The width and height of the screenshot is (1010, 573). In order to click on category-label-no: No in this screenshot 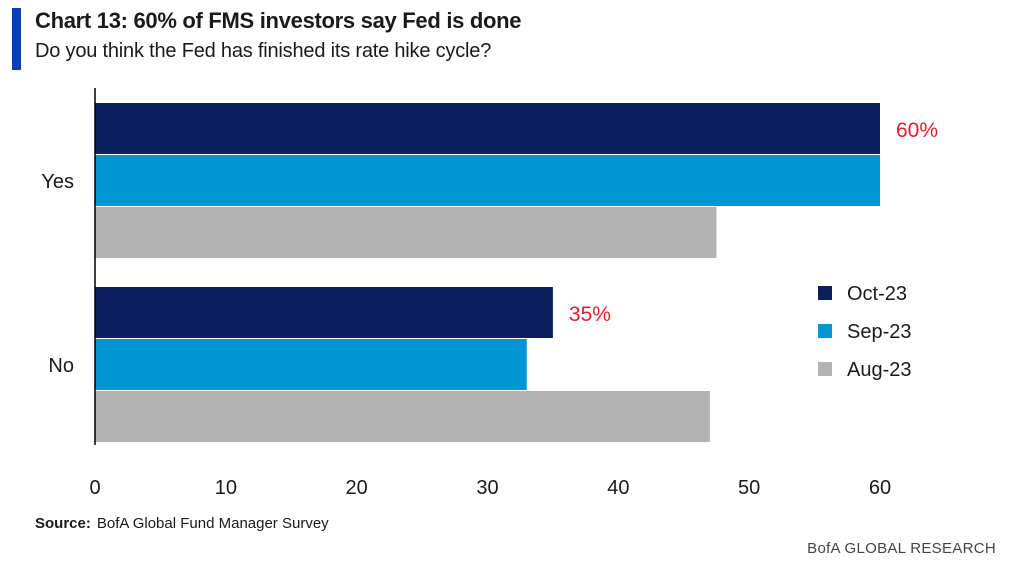, I will do `click(61, 366)`.